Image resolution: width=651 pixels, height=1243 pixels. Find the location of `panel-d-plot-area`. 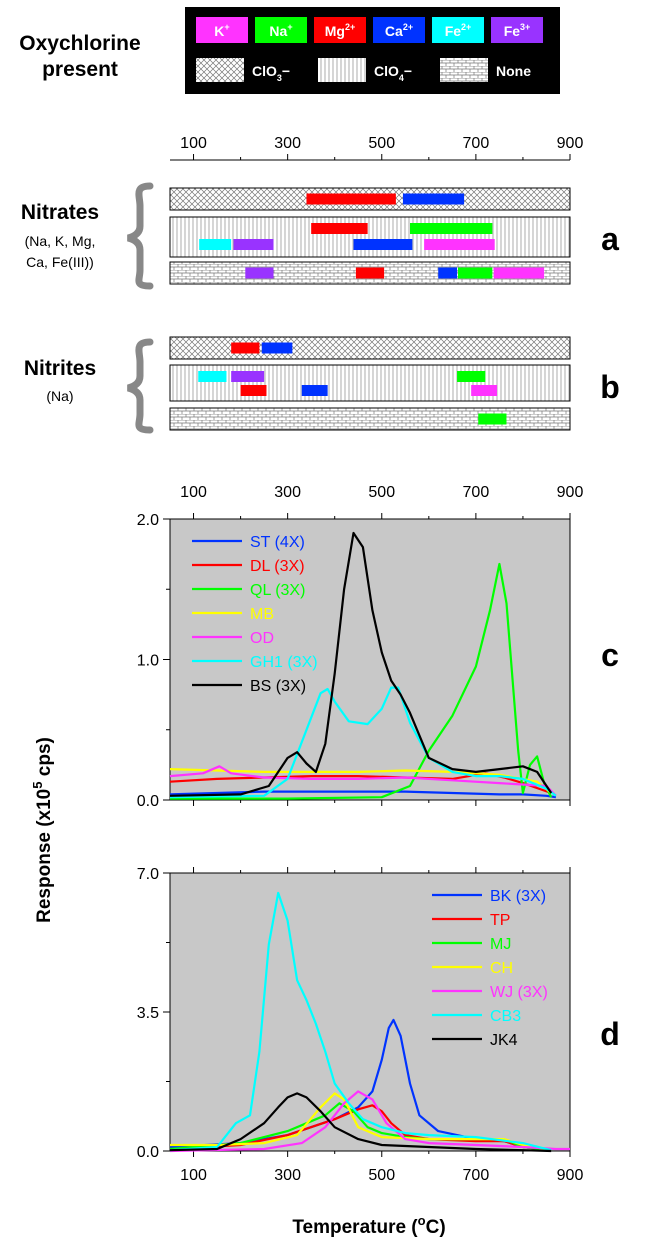

panel-d-plot-area is located at coordinates (370, 1012).